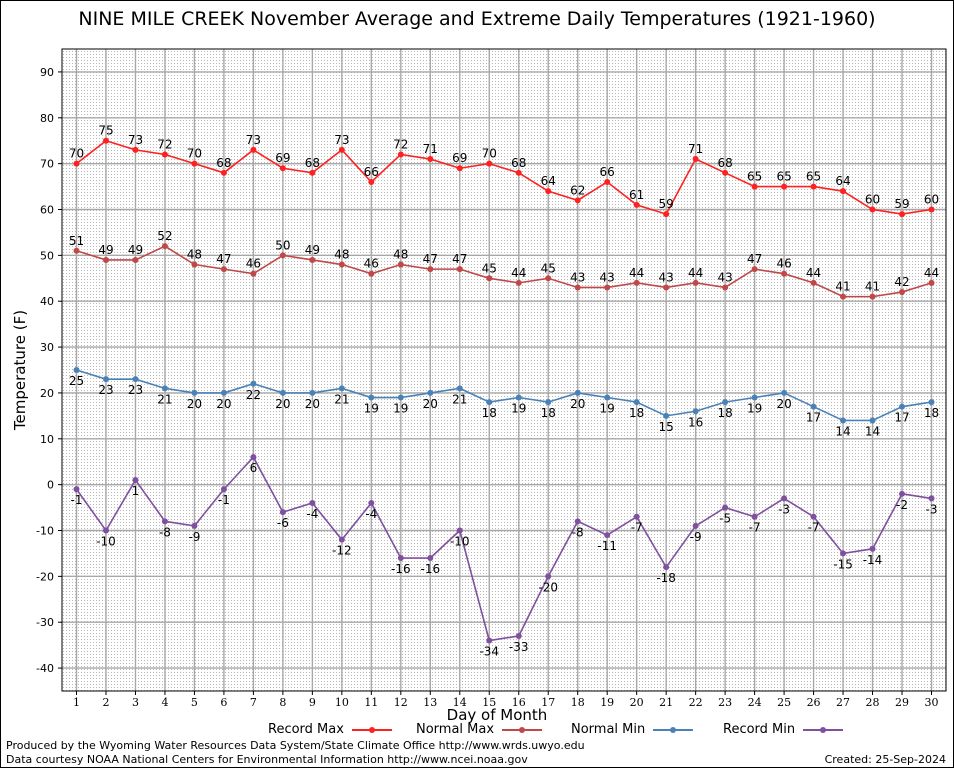 The height and width of the screenshot is (768, 954). What do you see at coordinates (430, 259) in the screenshot?
I see `data-label: 47` at bounding box center [430, 259].